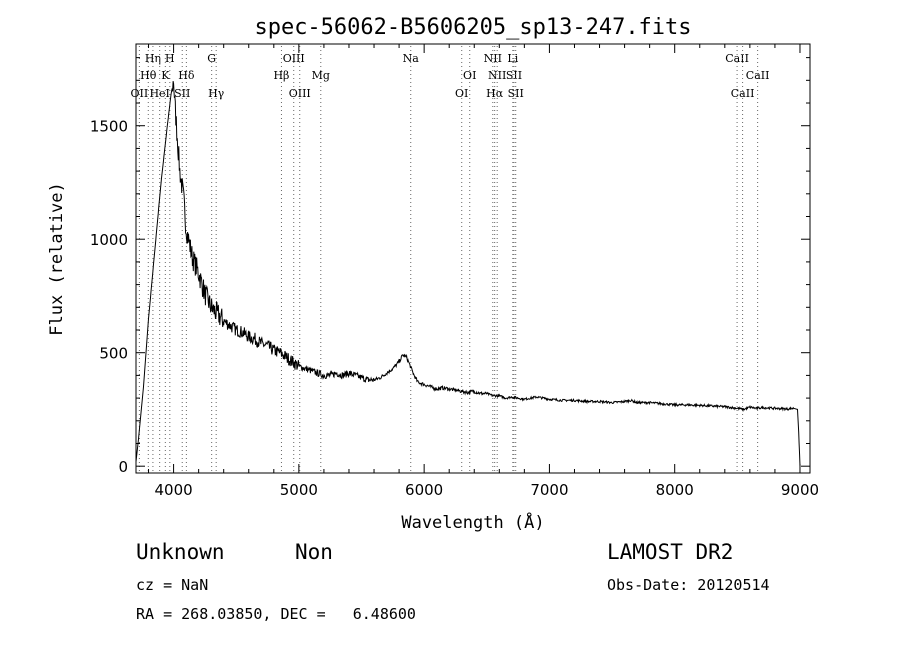 The width and height of the screenshot is (900, 650). Describe the element at coordinates (758, 75) in the screenshot. I see `line-label-24: CaII` at that location.